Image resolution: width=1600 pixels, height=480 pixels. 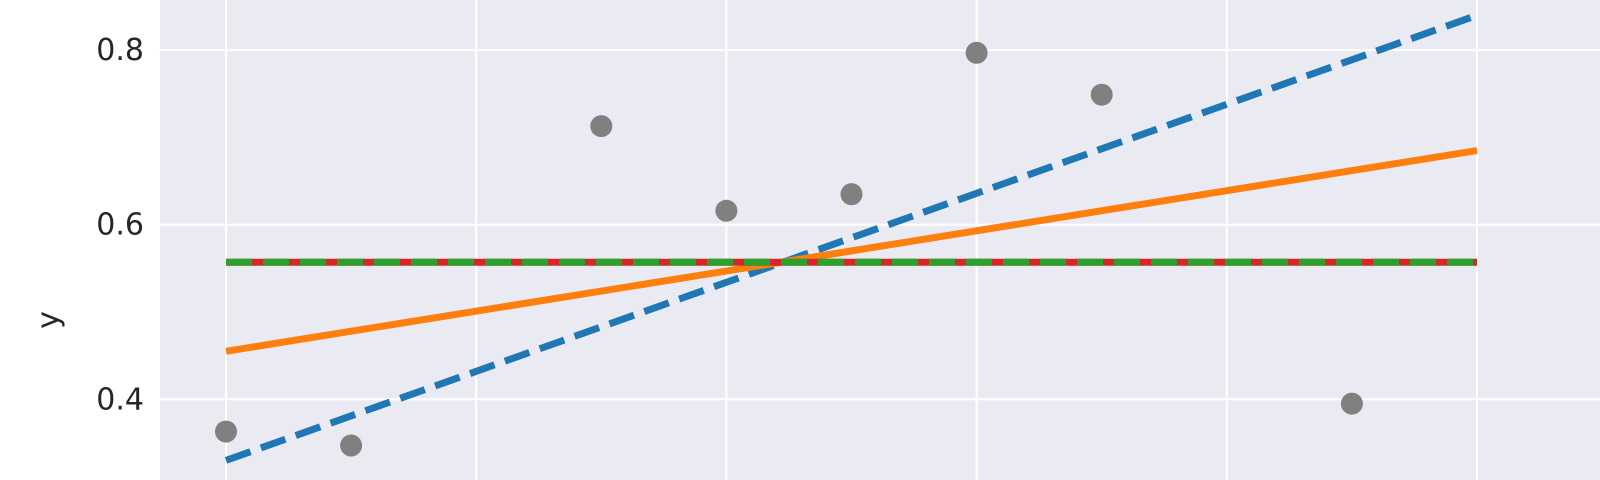 I want to click on y-axis-label: y, so click(x=48, y=320).